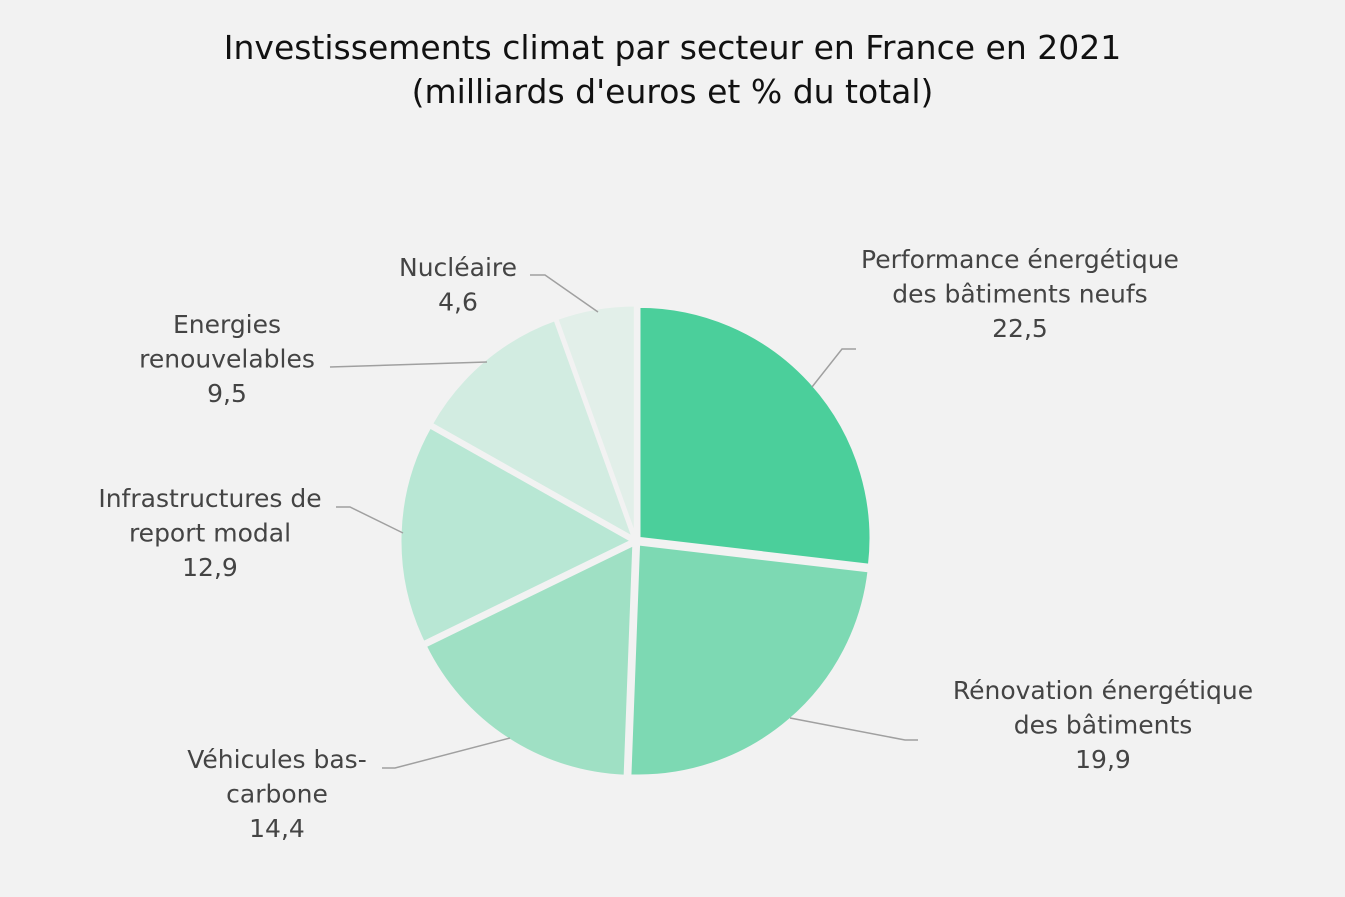 The height and width of the screenshot is (897, 1345). What do you see at coordinates (1019, 294) in the screenshot?
I see `slice-category-label: des bâtiments neufs` at bounding box center [1019, 294].